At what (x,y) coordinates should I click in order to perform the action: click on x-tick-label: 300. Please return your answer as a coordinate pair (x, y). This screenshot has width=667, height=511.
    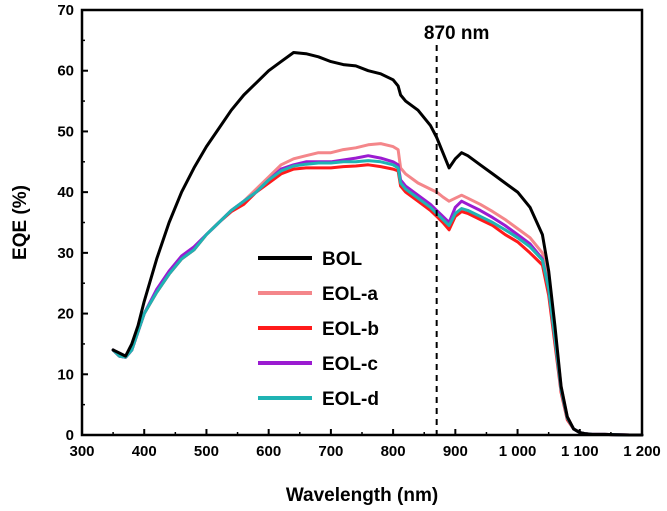
    Looking at the image, I should click on (81, 451).